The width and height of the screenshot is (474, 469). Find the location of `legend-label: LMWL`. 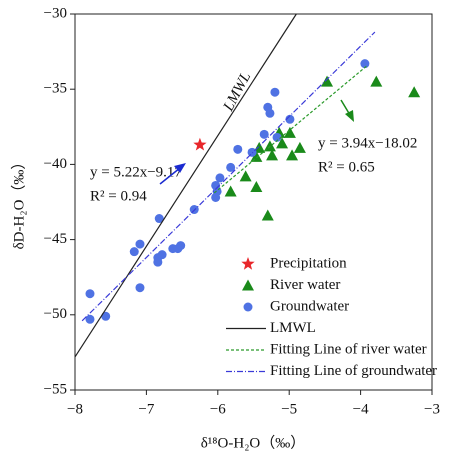

legend-label: LMWL is located at coordinates (293, 328).